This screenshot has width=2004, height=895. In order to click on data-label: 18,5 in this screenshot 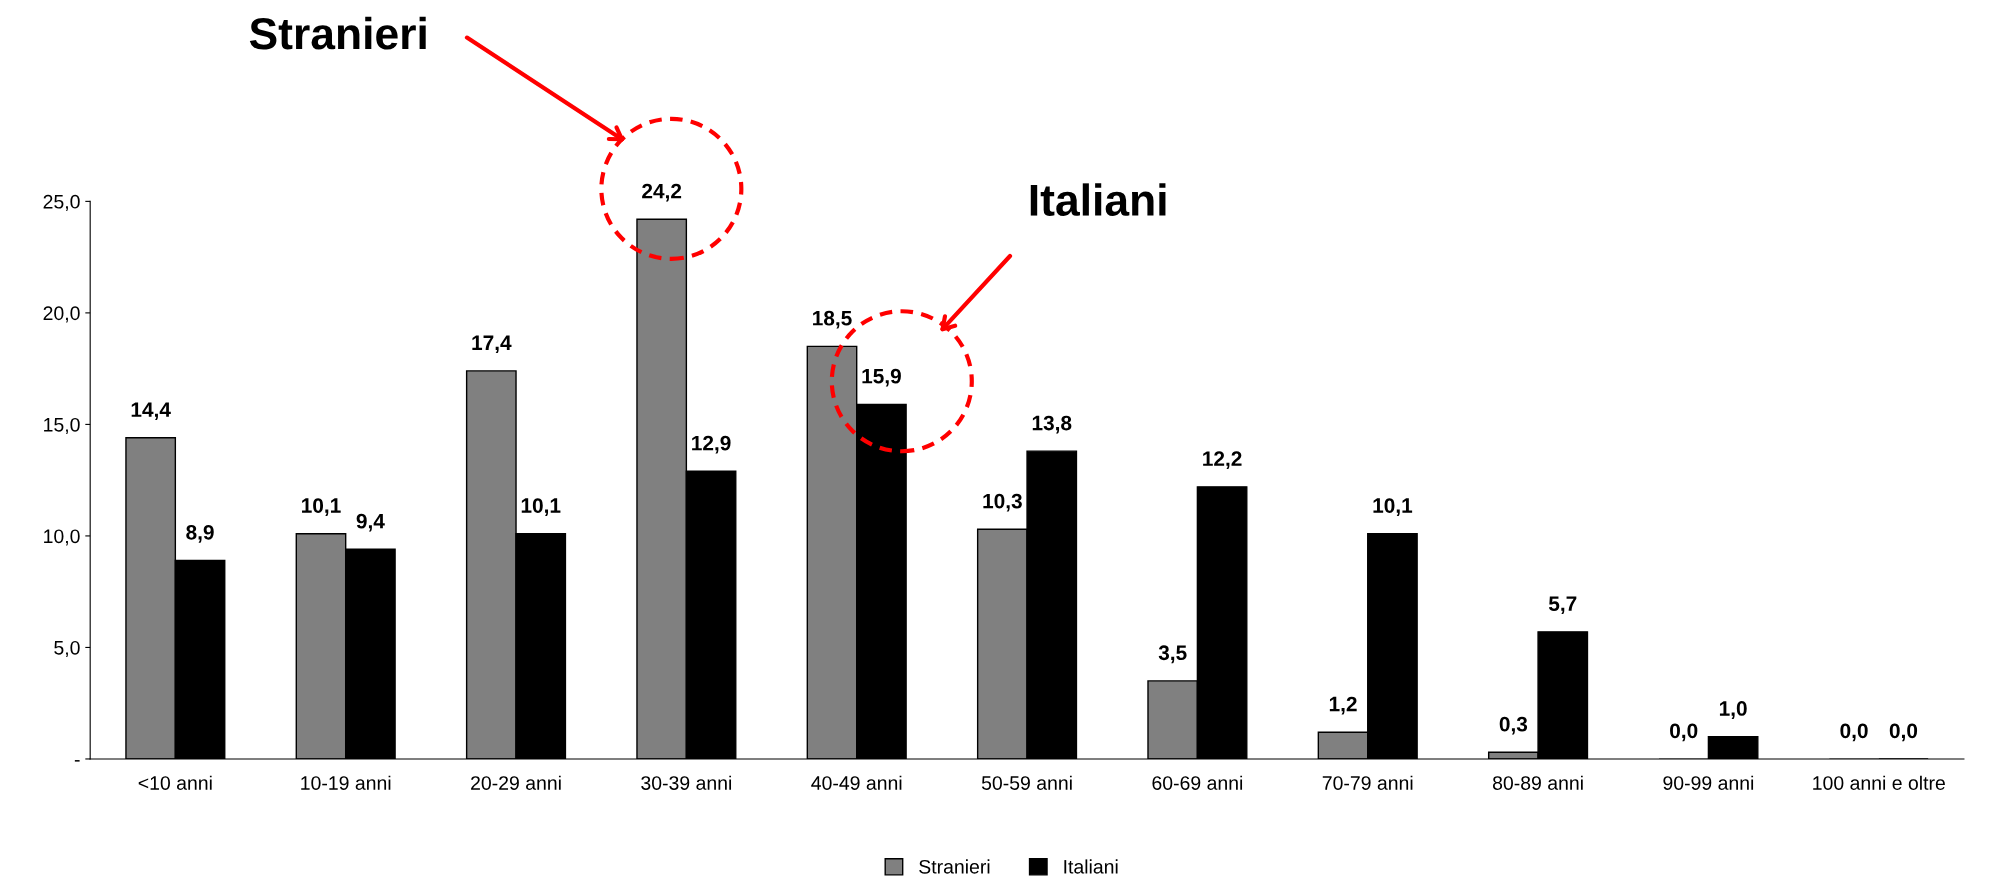, I will do `click(832, 319)`.